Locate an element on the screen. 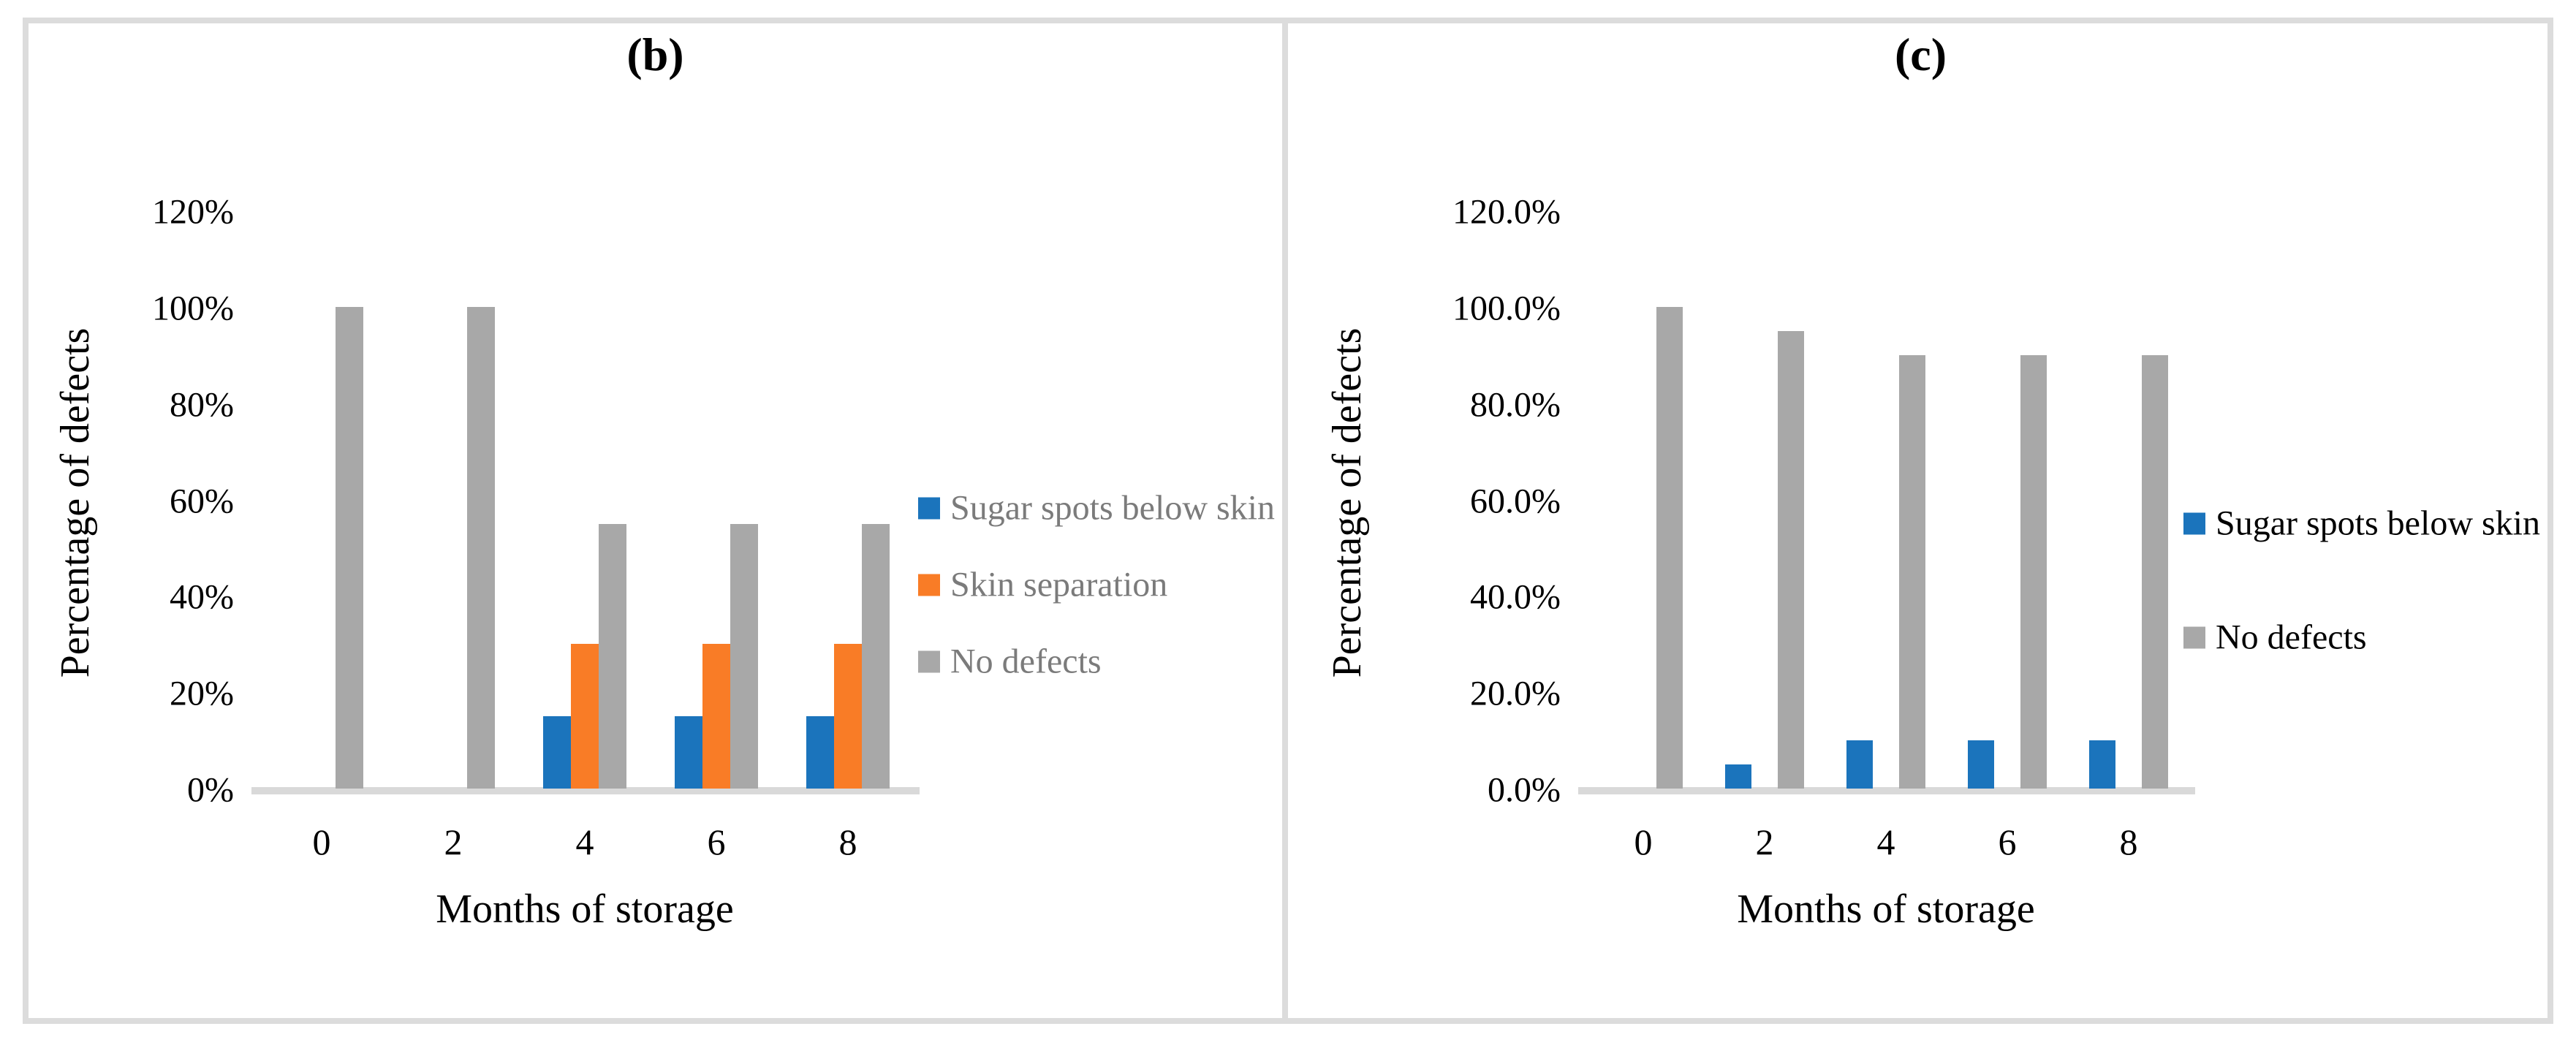 This screenshot has height=1048, width=2576. y-tick-label: 0.0% is located at coordinates (1524, 790).